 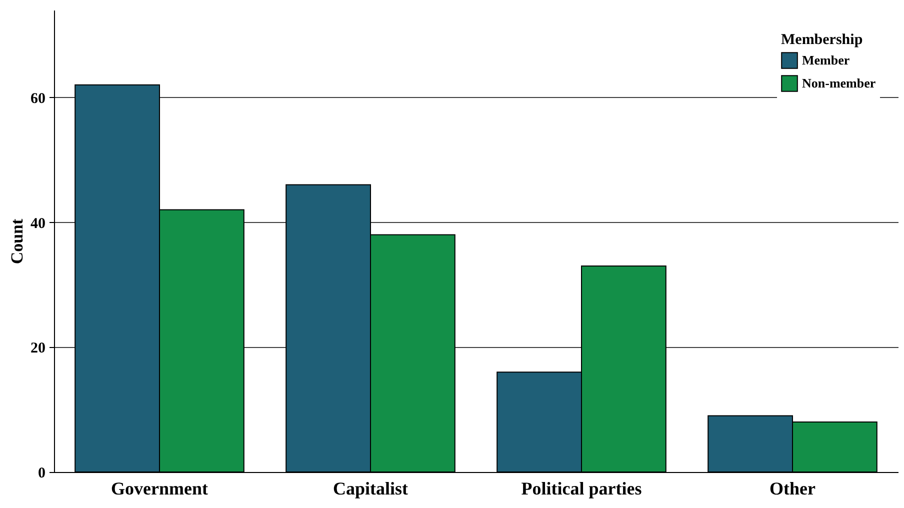 I want to click on x-tick-label: Capitalist, so click(x=370, y=488).